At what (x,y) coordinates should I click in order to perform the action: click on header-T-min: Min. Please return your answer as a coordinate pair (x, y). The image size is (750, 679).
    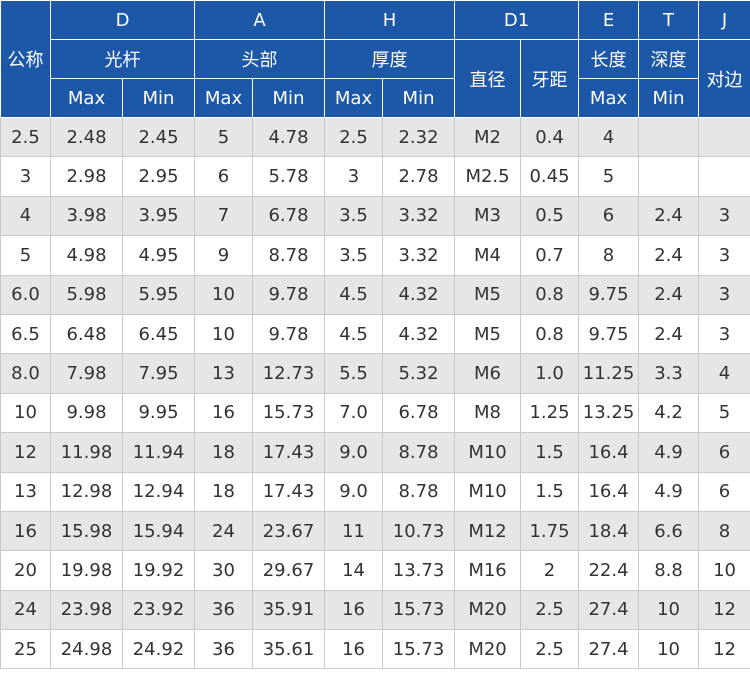
    Looking at the image, I should click on (669, 98).